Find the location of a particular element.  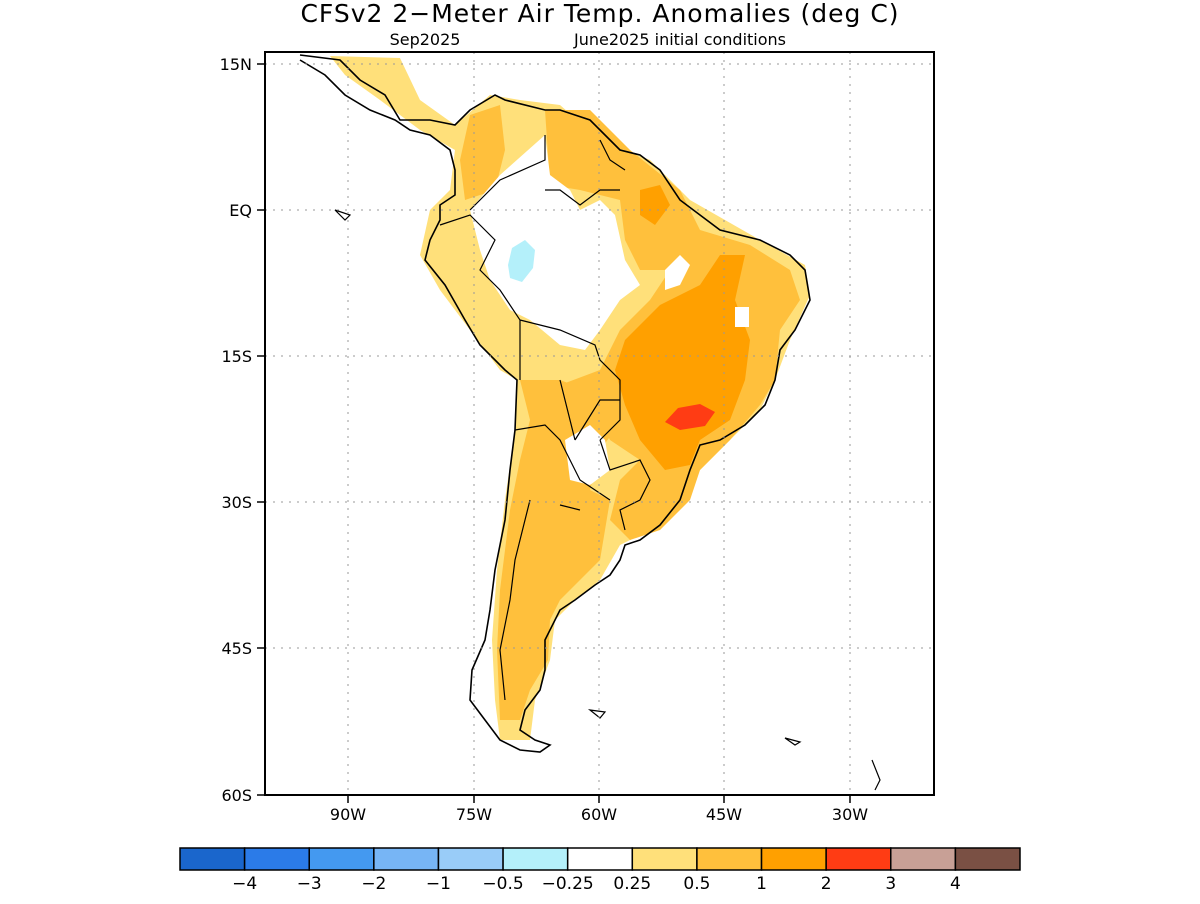

legend-label: 1 is located at coordinates (761, 884).